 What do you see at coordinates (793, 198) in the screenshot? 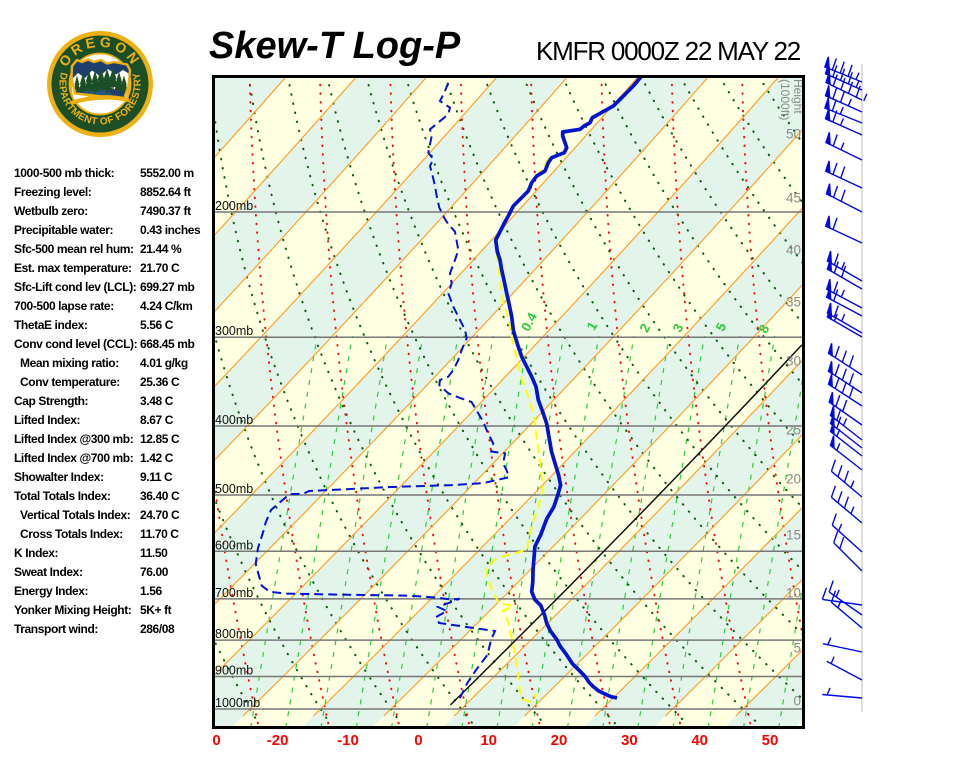
I see `svg-text: 45` at bounding box center [793, 198].